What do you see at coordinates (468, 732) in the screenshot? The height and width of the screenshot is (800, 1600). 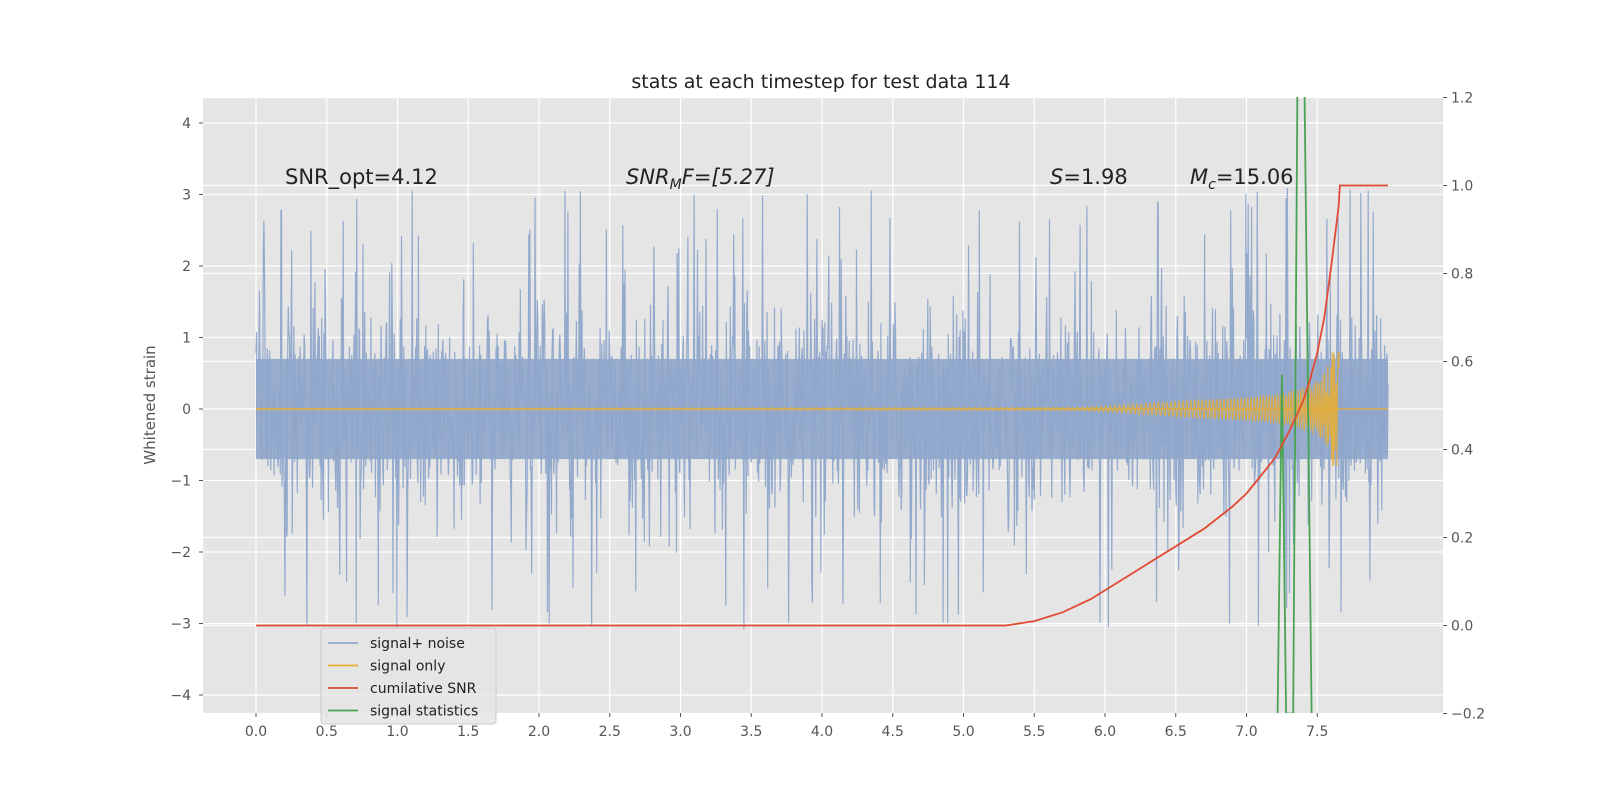 I see `x-tick-label: 1.5` at bounding box center [468, 732].